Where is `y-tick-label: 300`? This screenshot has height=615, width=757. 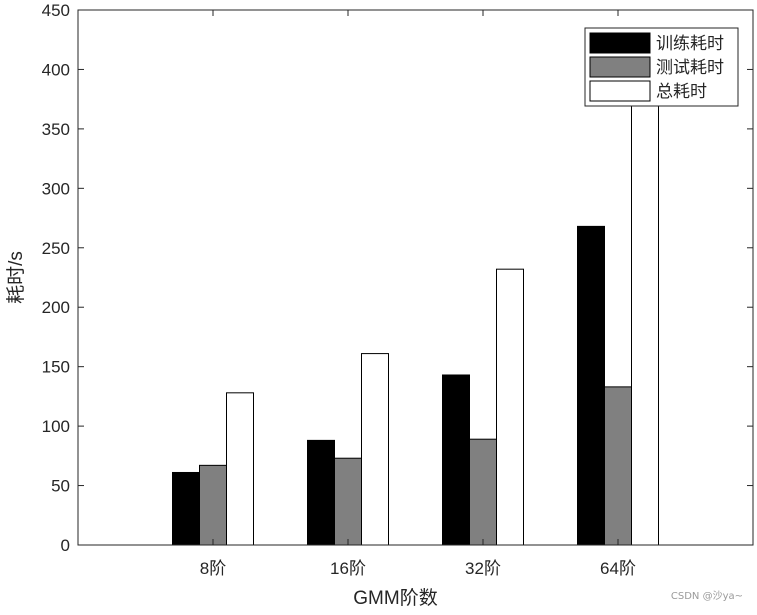 y-tick-label: 300 is located at coordinates (56, 188).